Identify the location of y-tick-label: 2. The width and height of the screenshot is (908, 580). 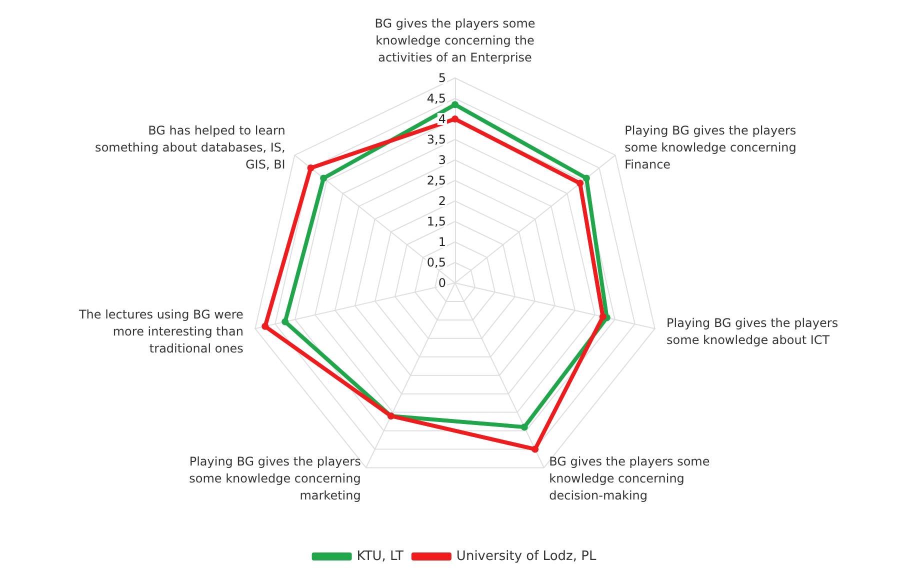
(442, 201).